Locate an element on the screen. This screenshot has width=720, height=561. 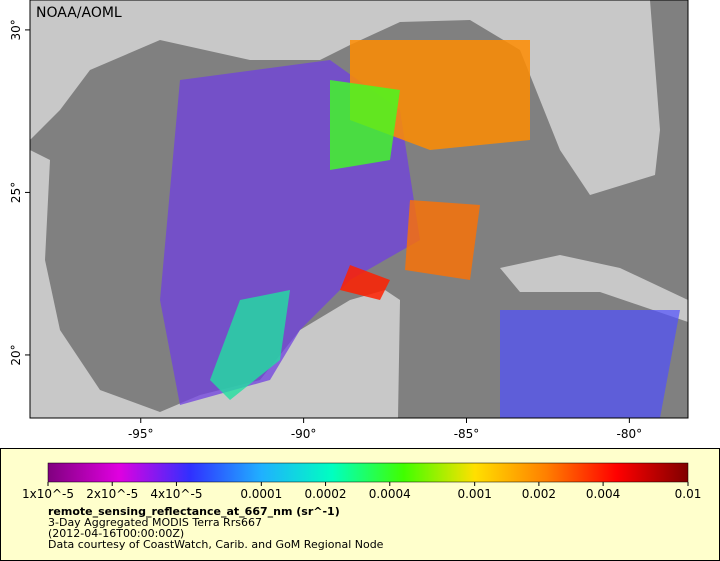
x-tick-label: -85° is located at coordinates (467, 434).